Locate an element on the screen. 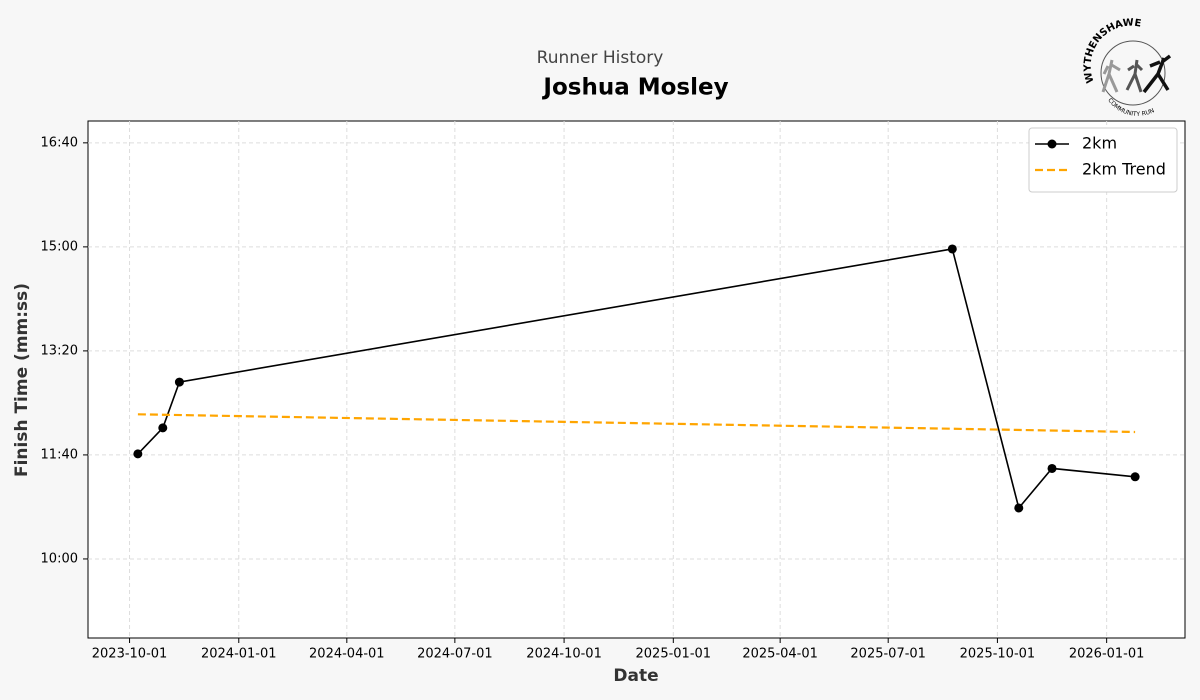 The image size is (1200, 700). x-axis-label: Date is located at coordinates (635, 676).